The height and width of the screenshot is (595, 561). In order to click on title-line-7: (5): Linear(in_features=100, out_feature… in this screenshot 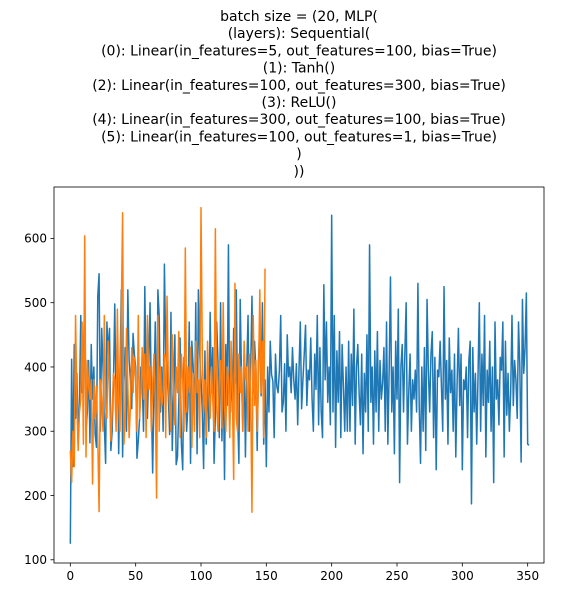, I will do `click(299, 137)`.